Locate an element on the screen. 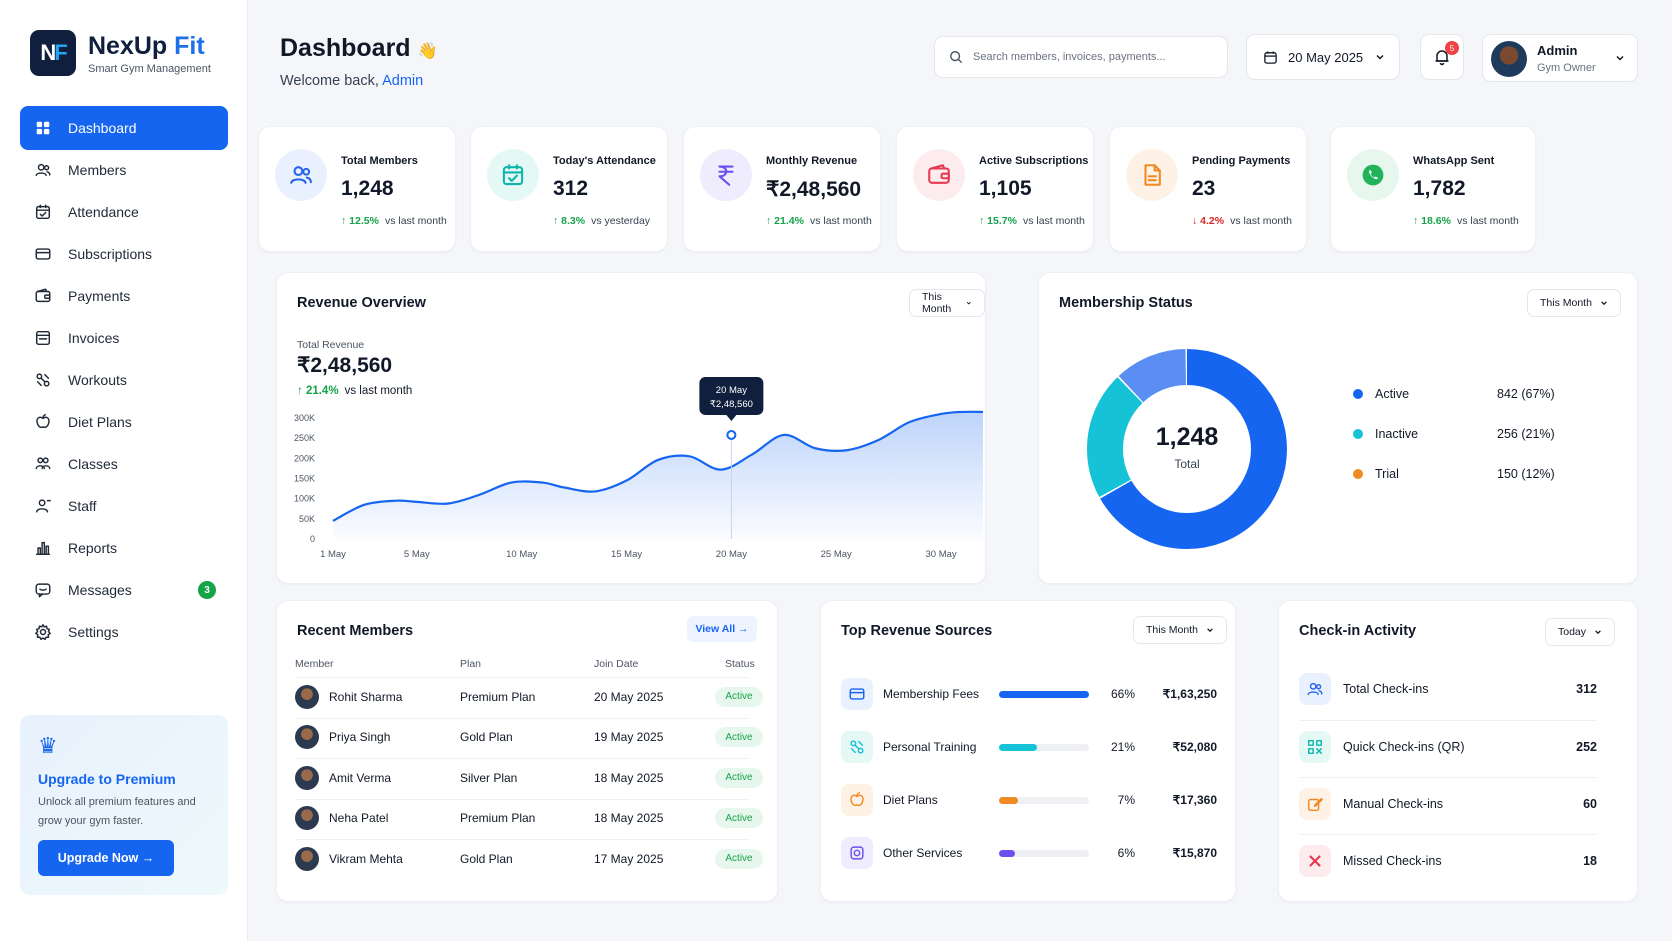  whatsapp-icon is located at coordinates (1373, 175).